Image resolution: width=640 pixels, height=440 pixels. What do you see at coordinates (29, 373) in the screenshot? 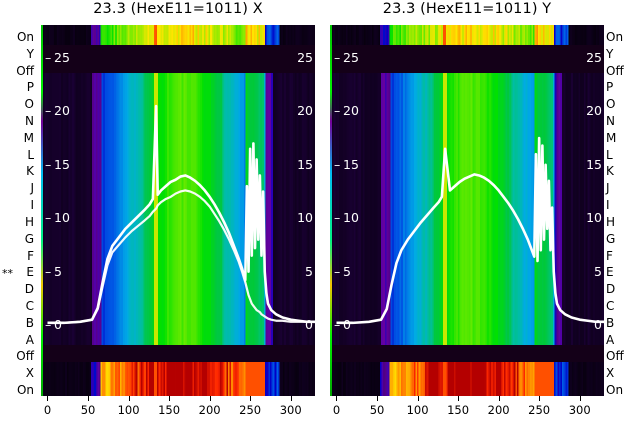
I see `channel-label-x-20: X` at bounding box center [29, 373].